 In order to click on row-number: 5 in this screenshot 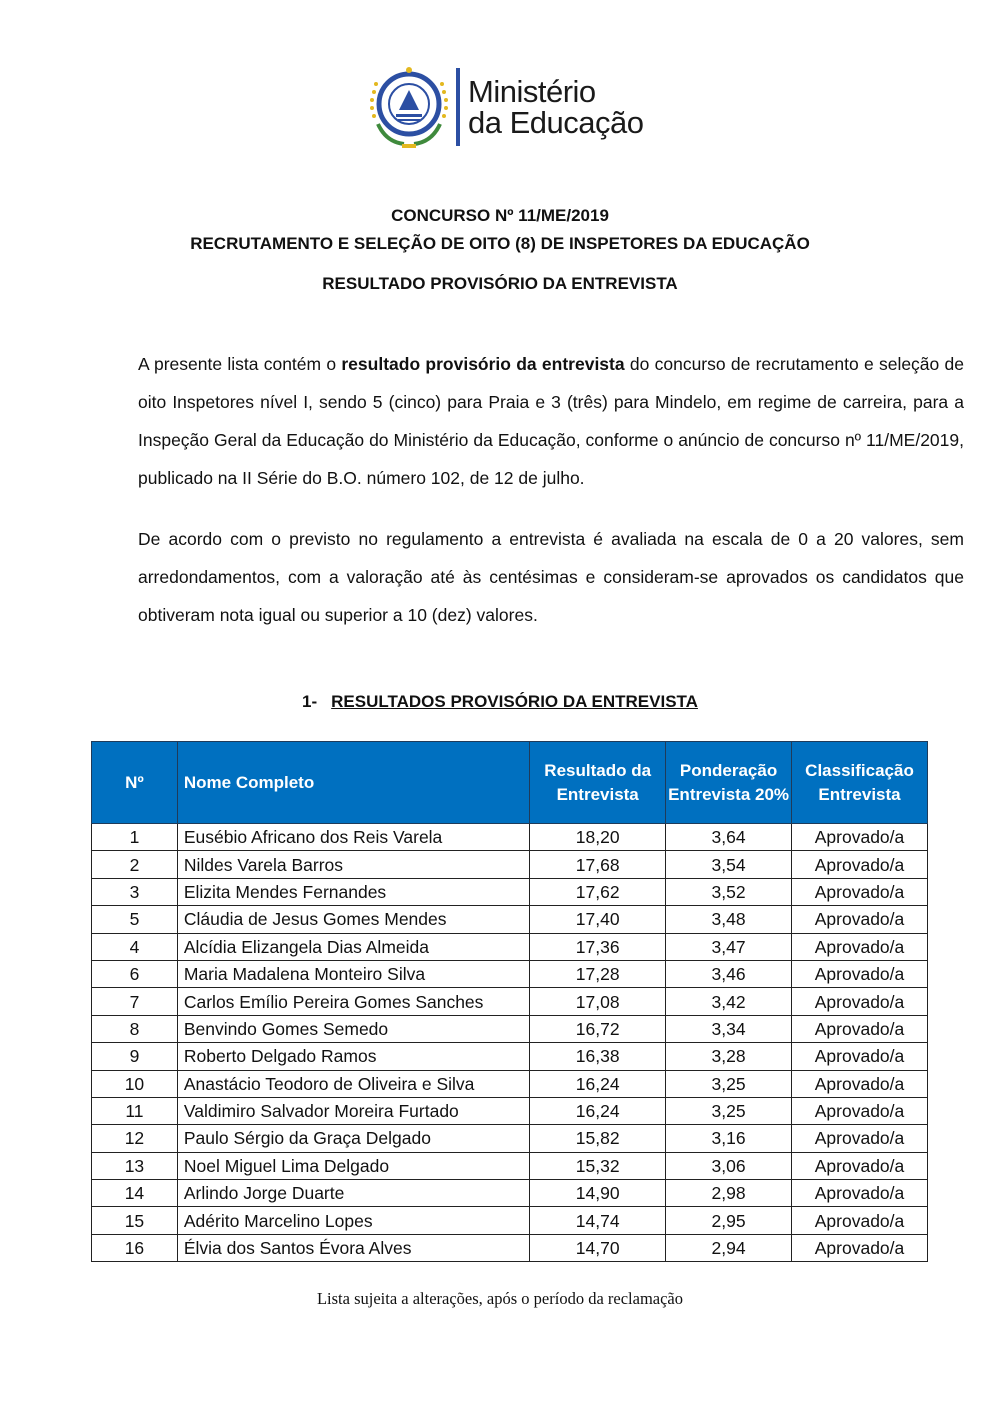, I will do `click(134, 919)`.